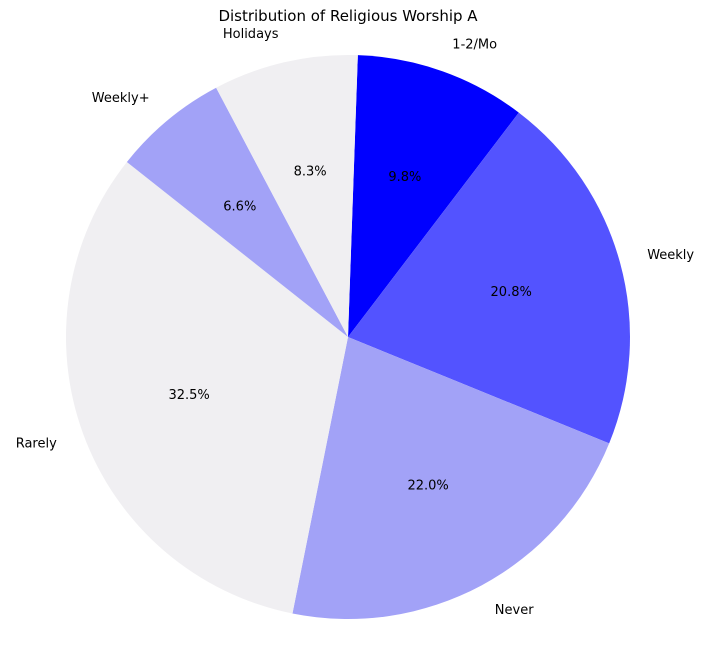 The image size is (709, 656). What do you see at coordinates (404, 177) in the screenshot?
I see `percent-label-1-2-mo: 9.8%` at bounding box center [404, 177].